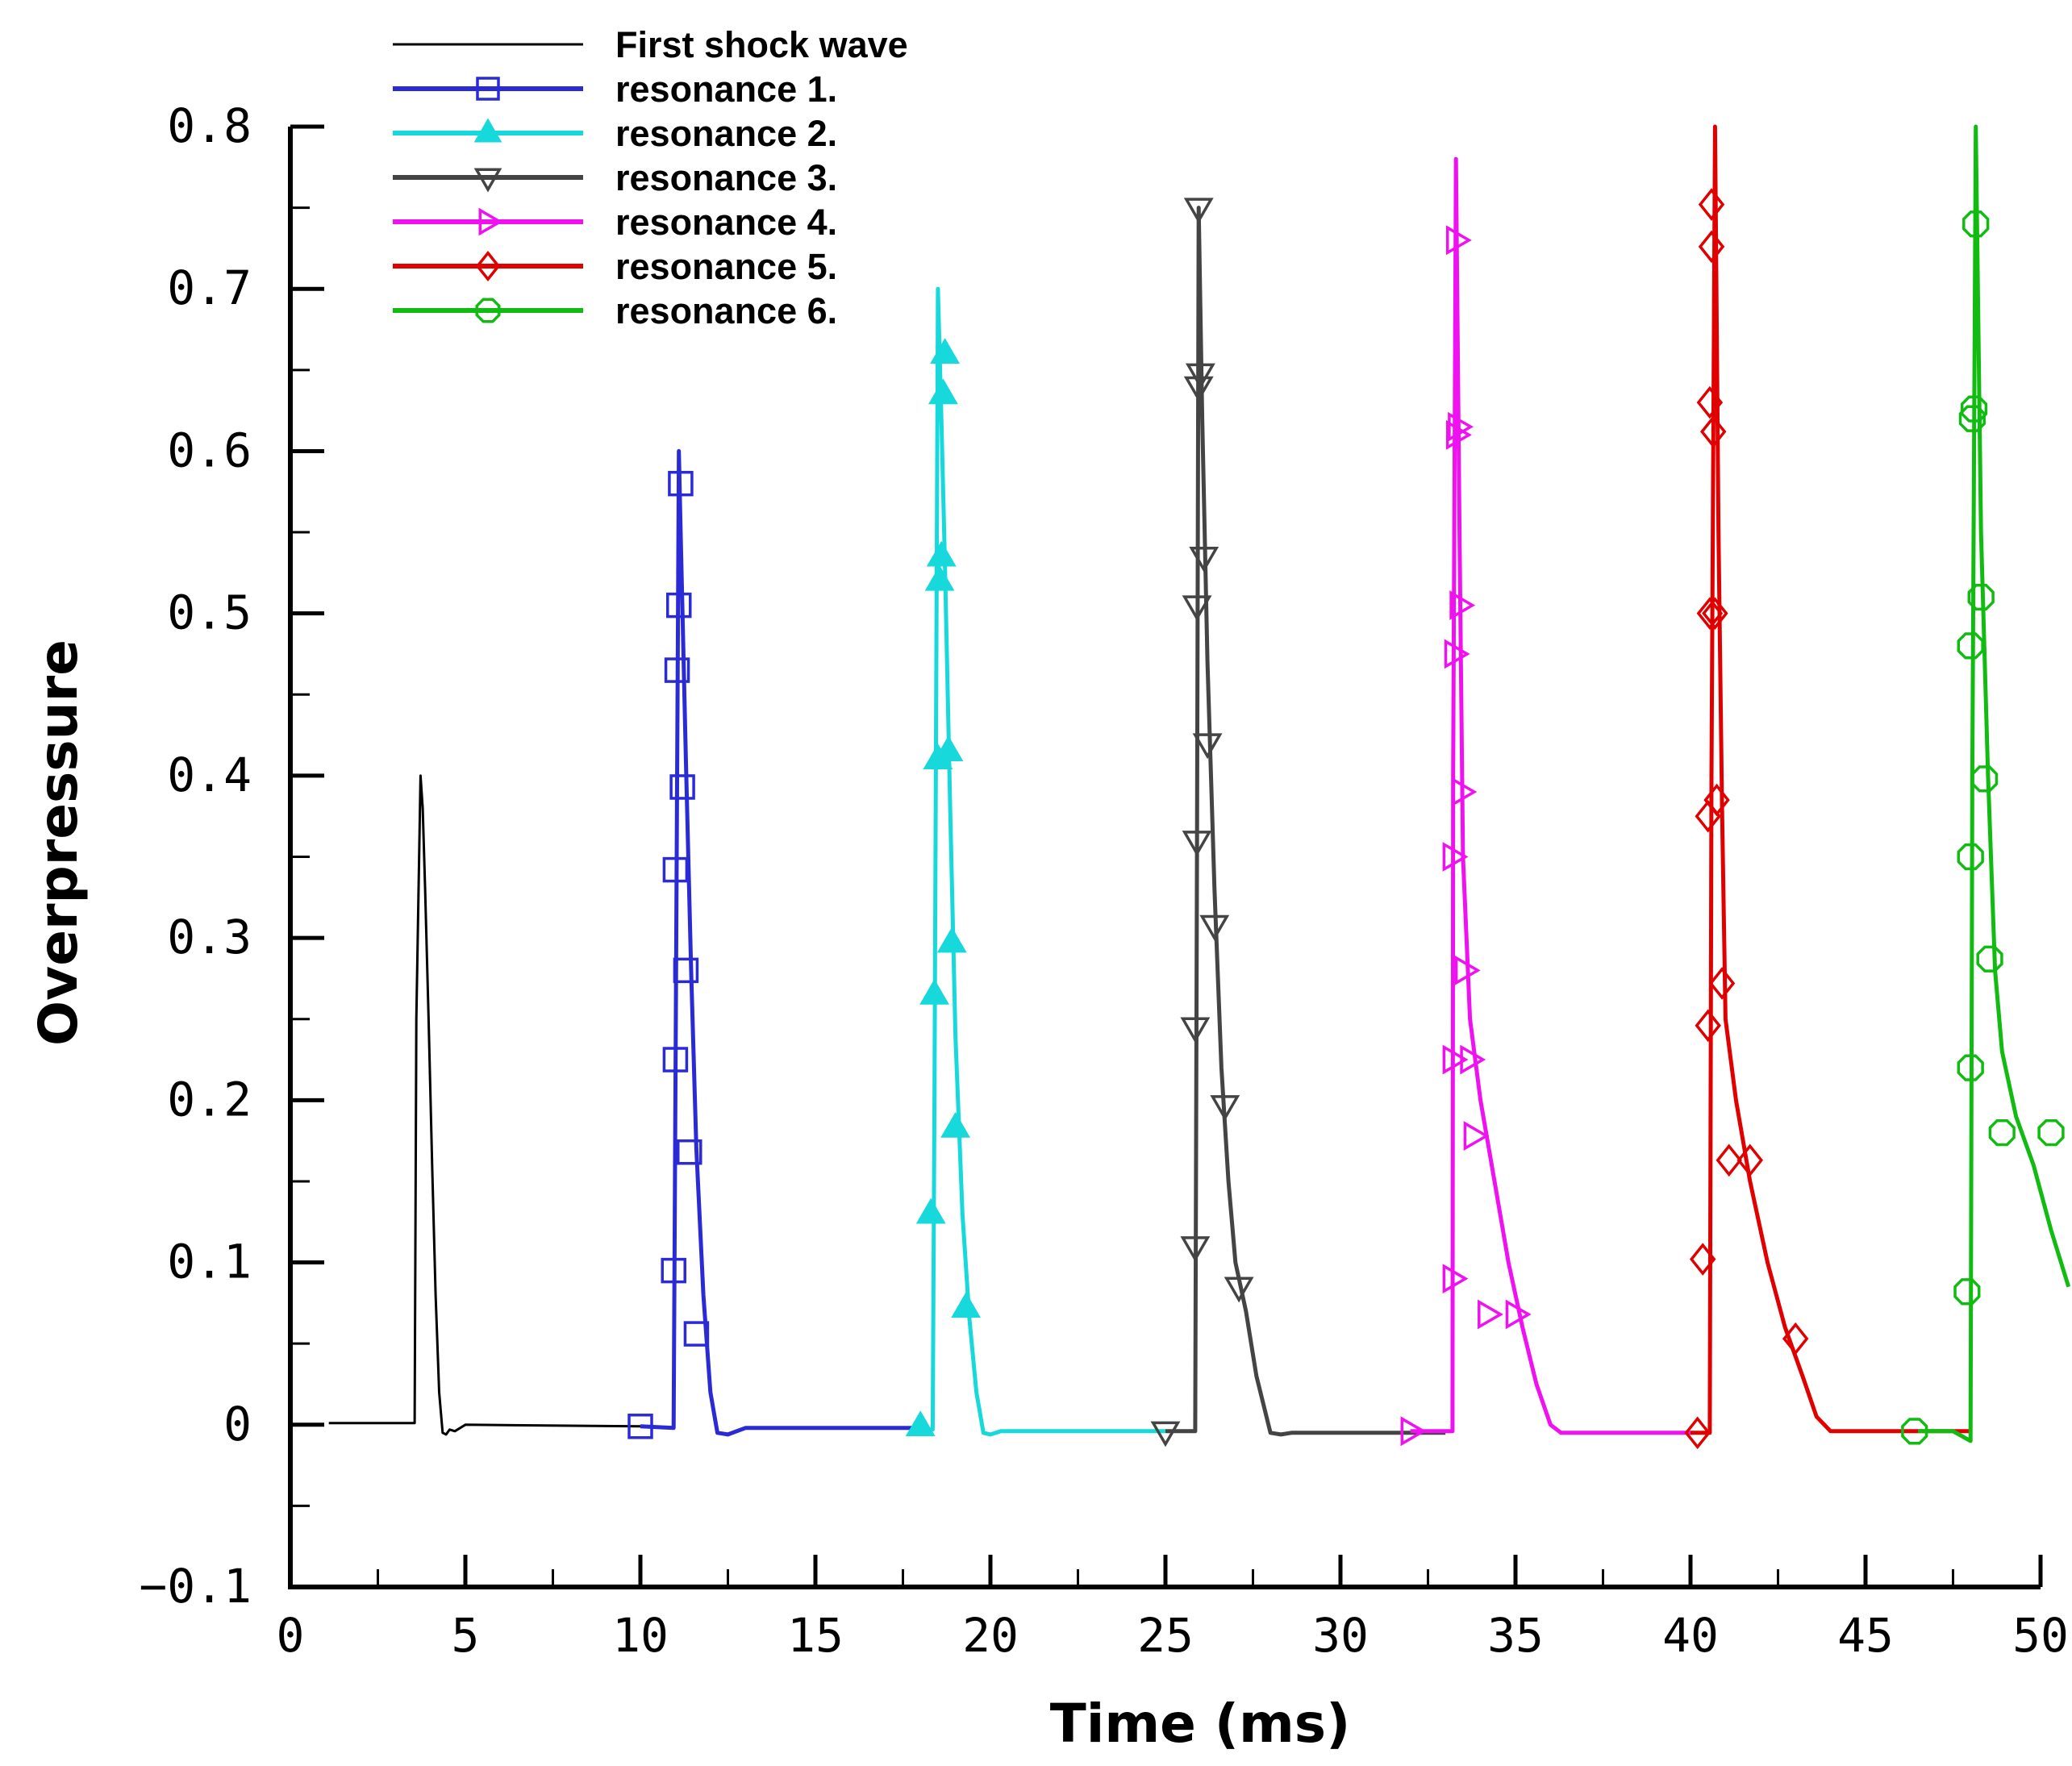 The width and height of the screenshot is (2072, 1766). I want to click on legend-label-1: resonance 1., so click(726, 90).